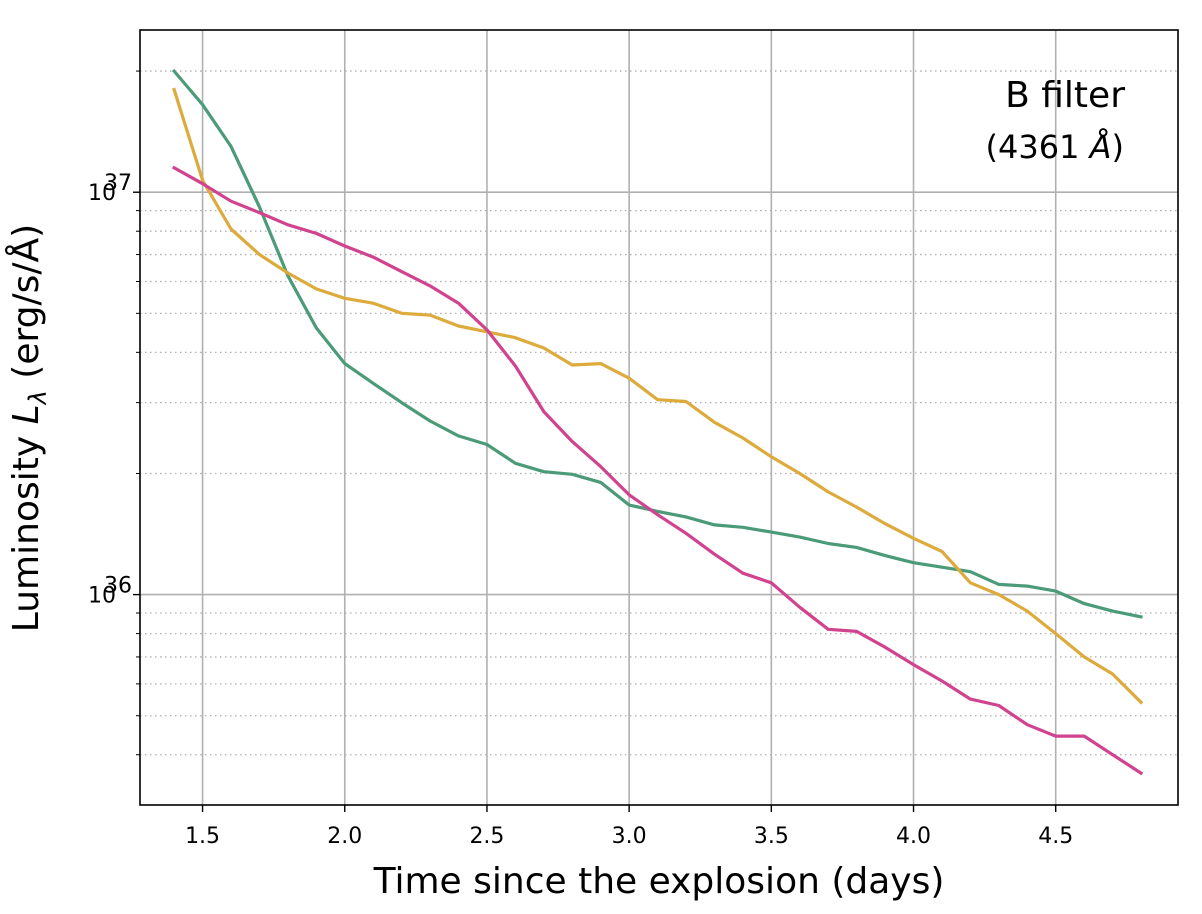  What do you see at coordinates (118, 183) in the screenshot?
I see `y-tick-exponent: 37` at bounding box center [118, 183].